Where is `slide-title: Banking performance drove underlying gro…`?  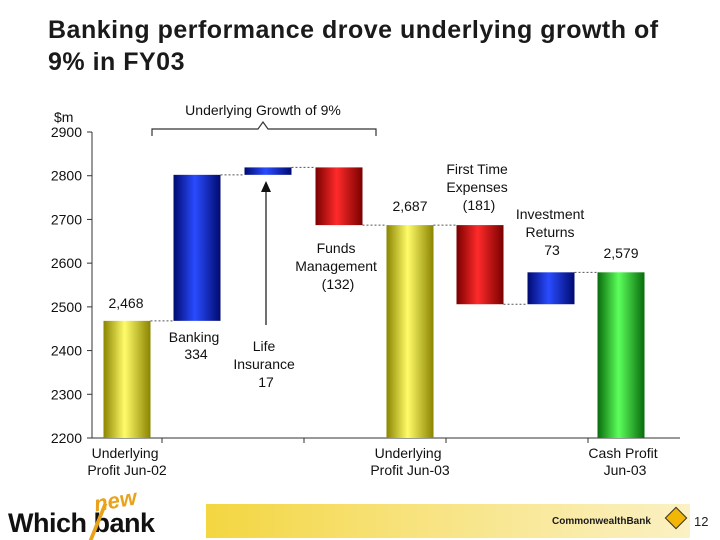 slide-title: Banking performance drove underlying gro… is located at coordinates (353, 46).